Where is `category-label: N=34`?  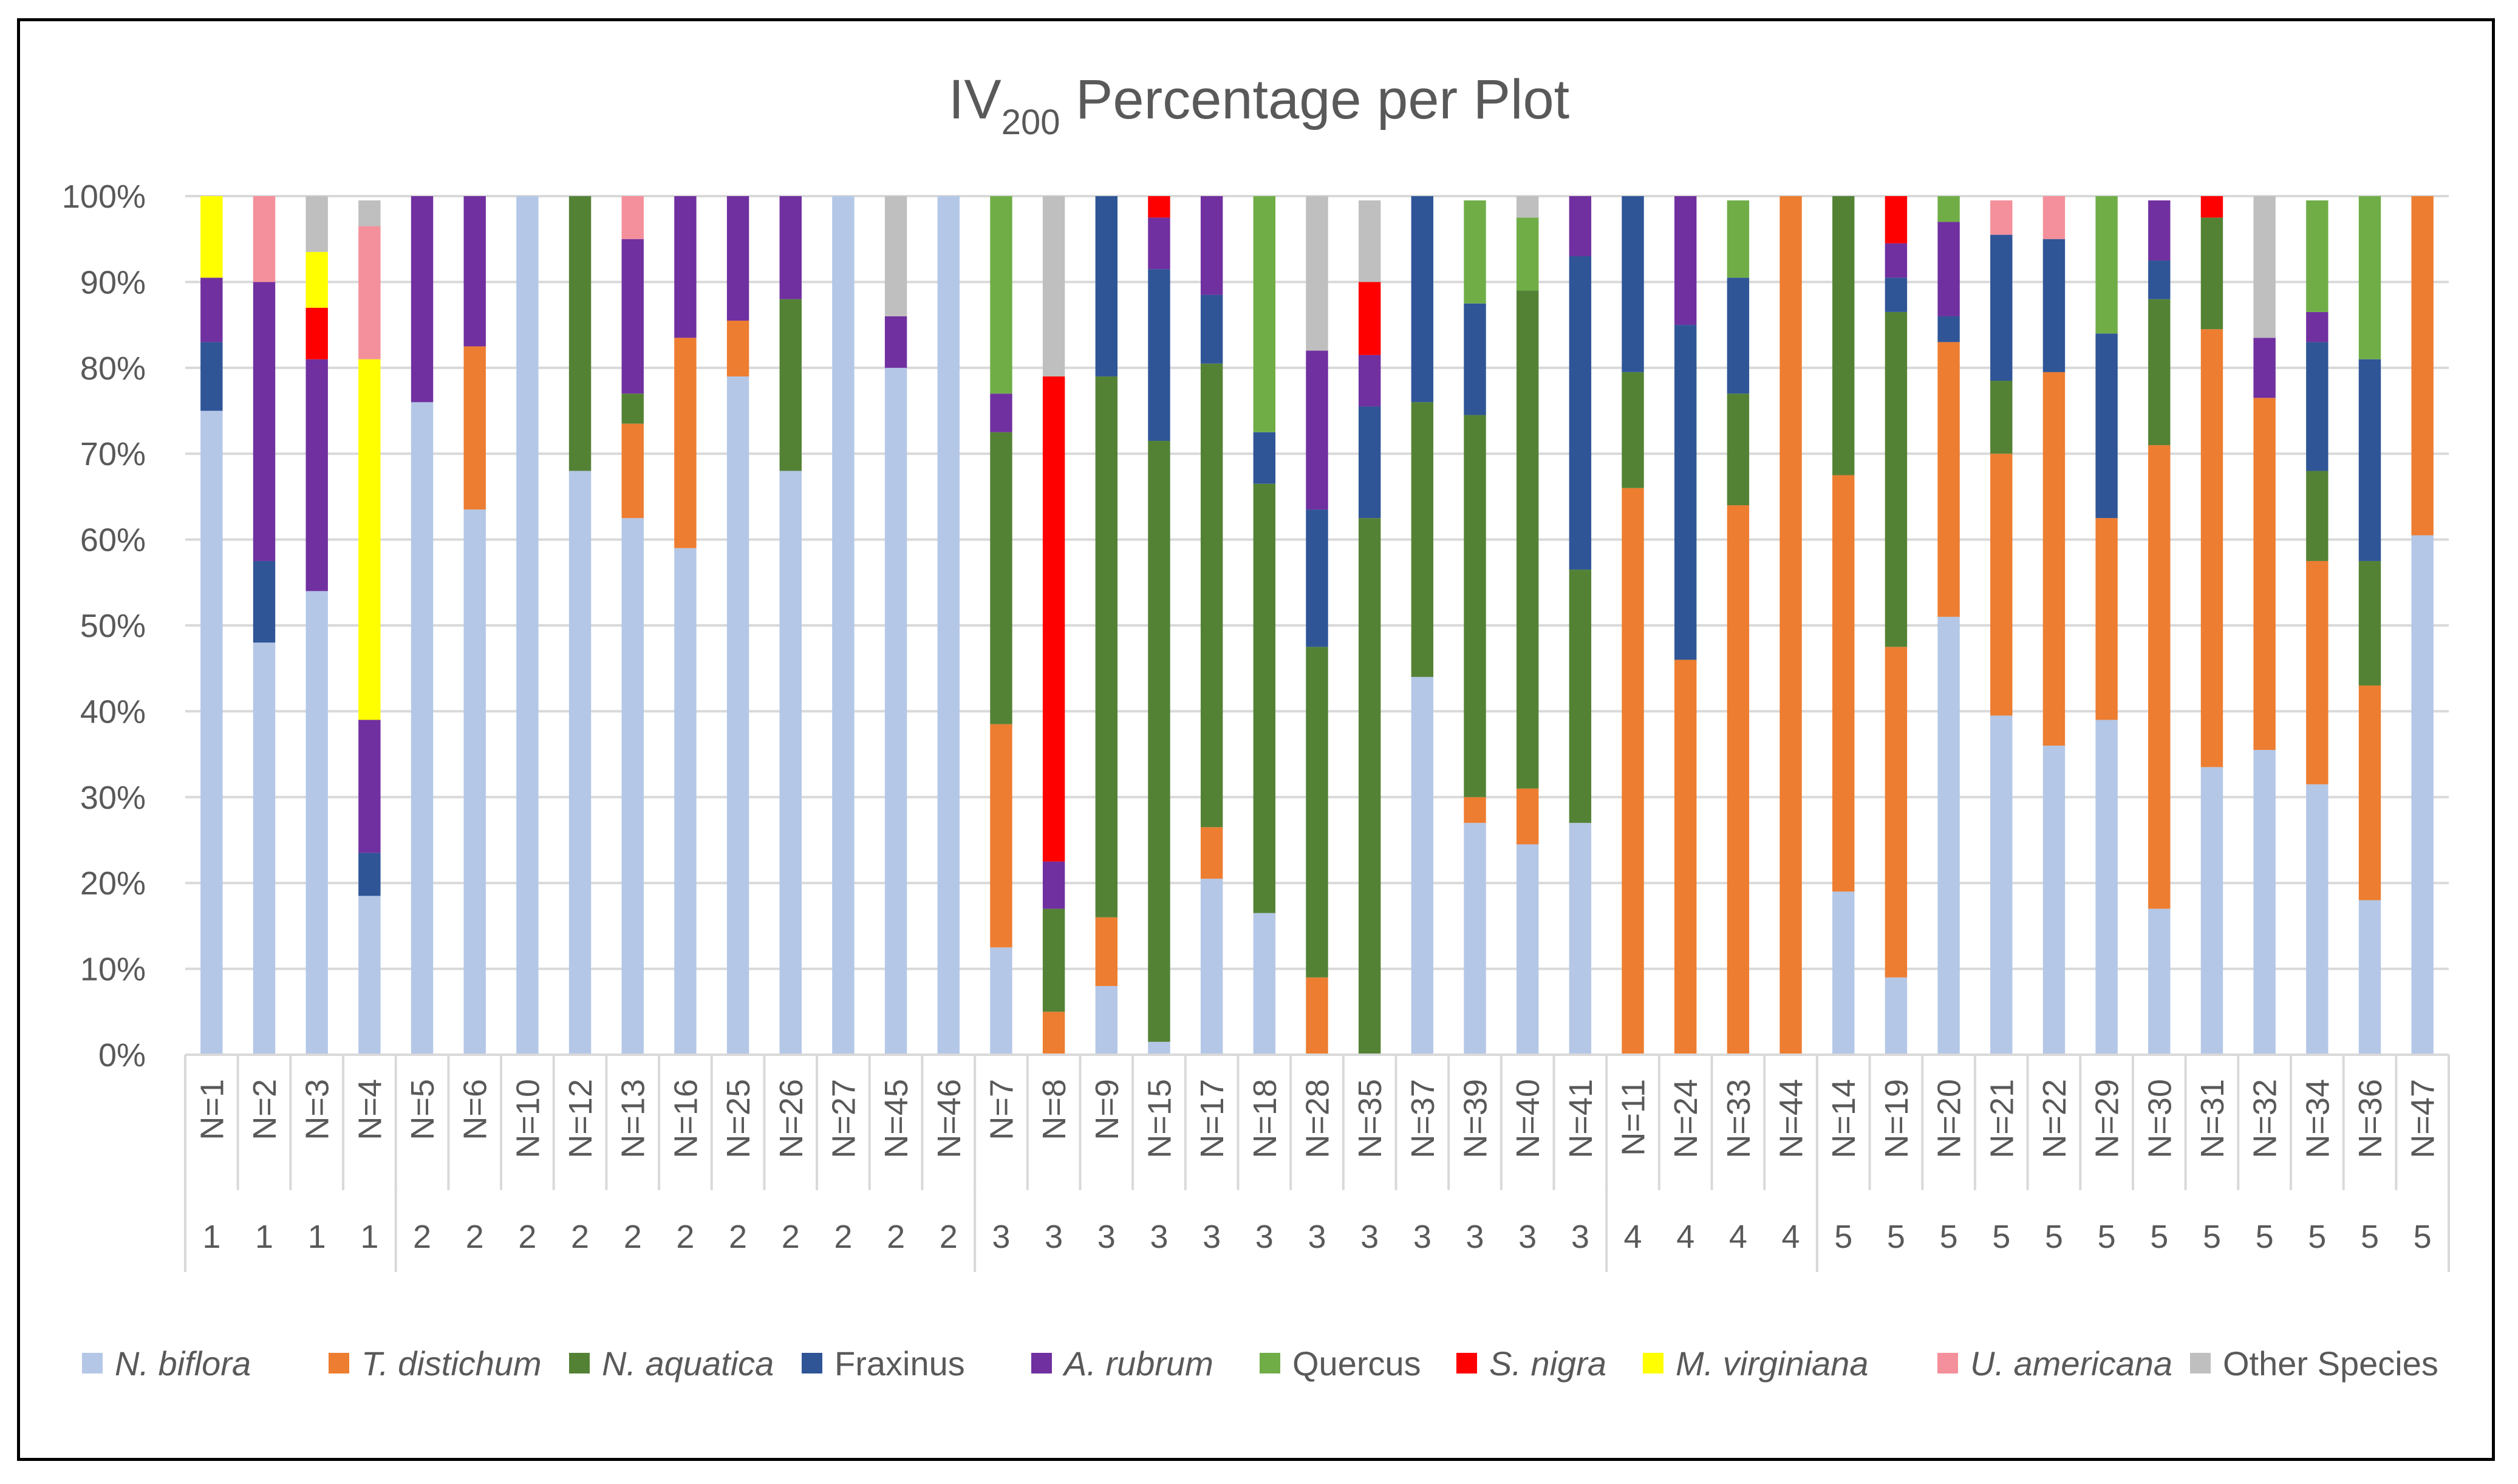
category-label: N=34 is located at coordinates (2317, 1119).